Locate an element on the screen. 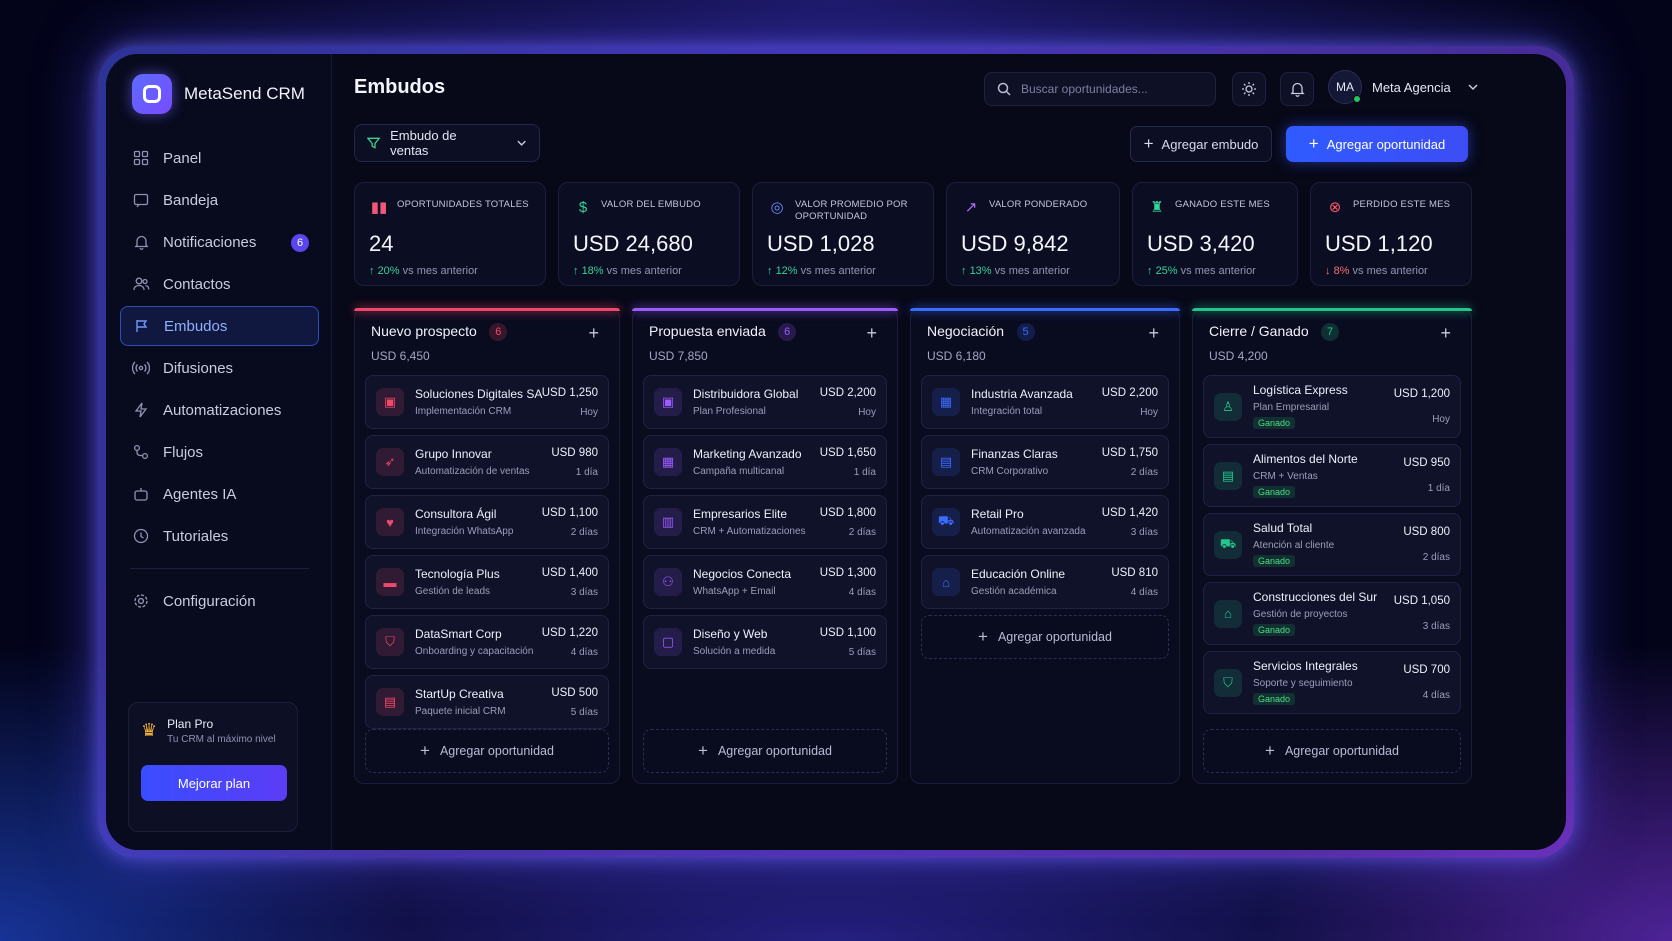 The image size is (1672, 941). cart-icon: ⛟ is located at coordinates (1228, 544).